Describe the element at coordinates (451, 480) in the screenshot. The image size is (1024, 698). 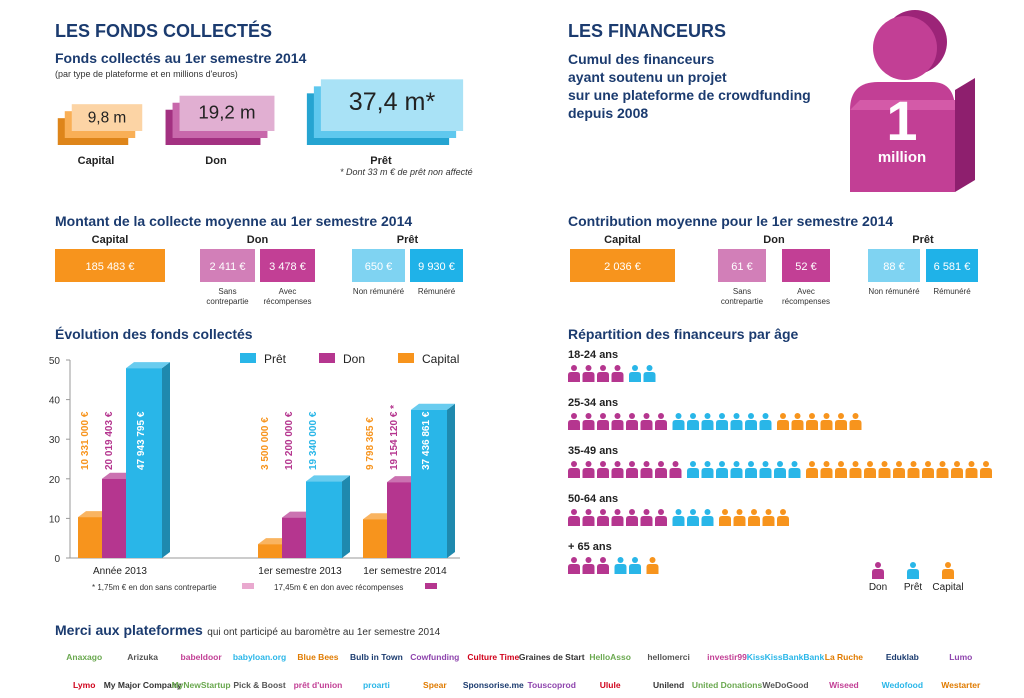
I see `bar-side` at that location.